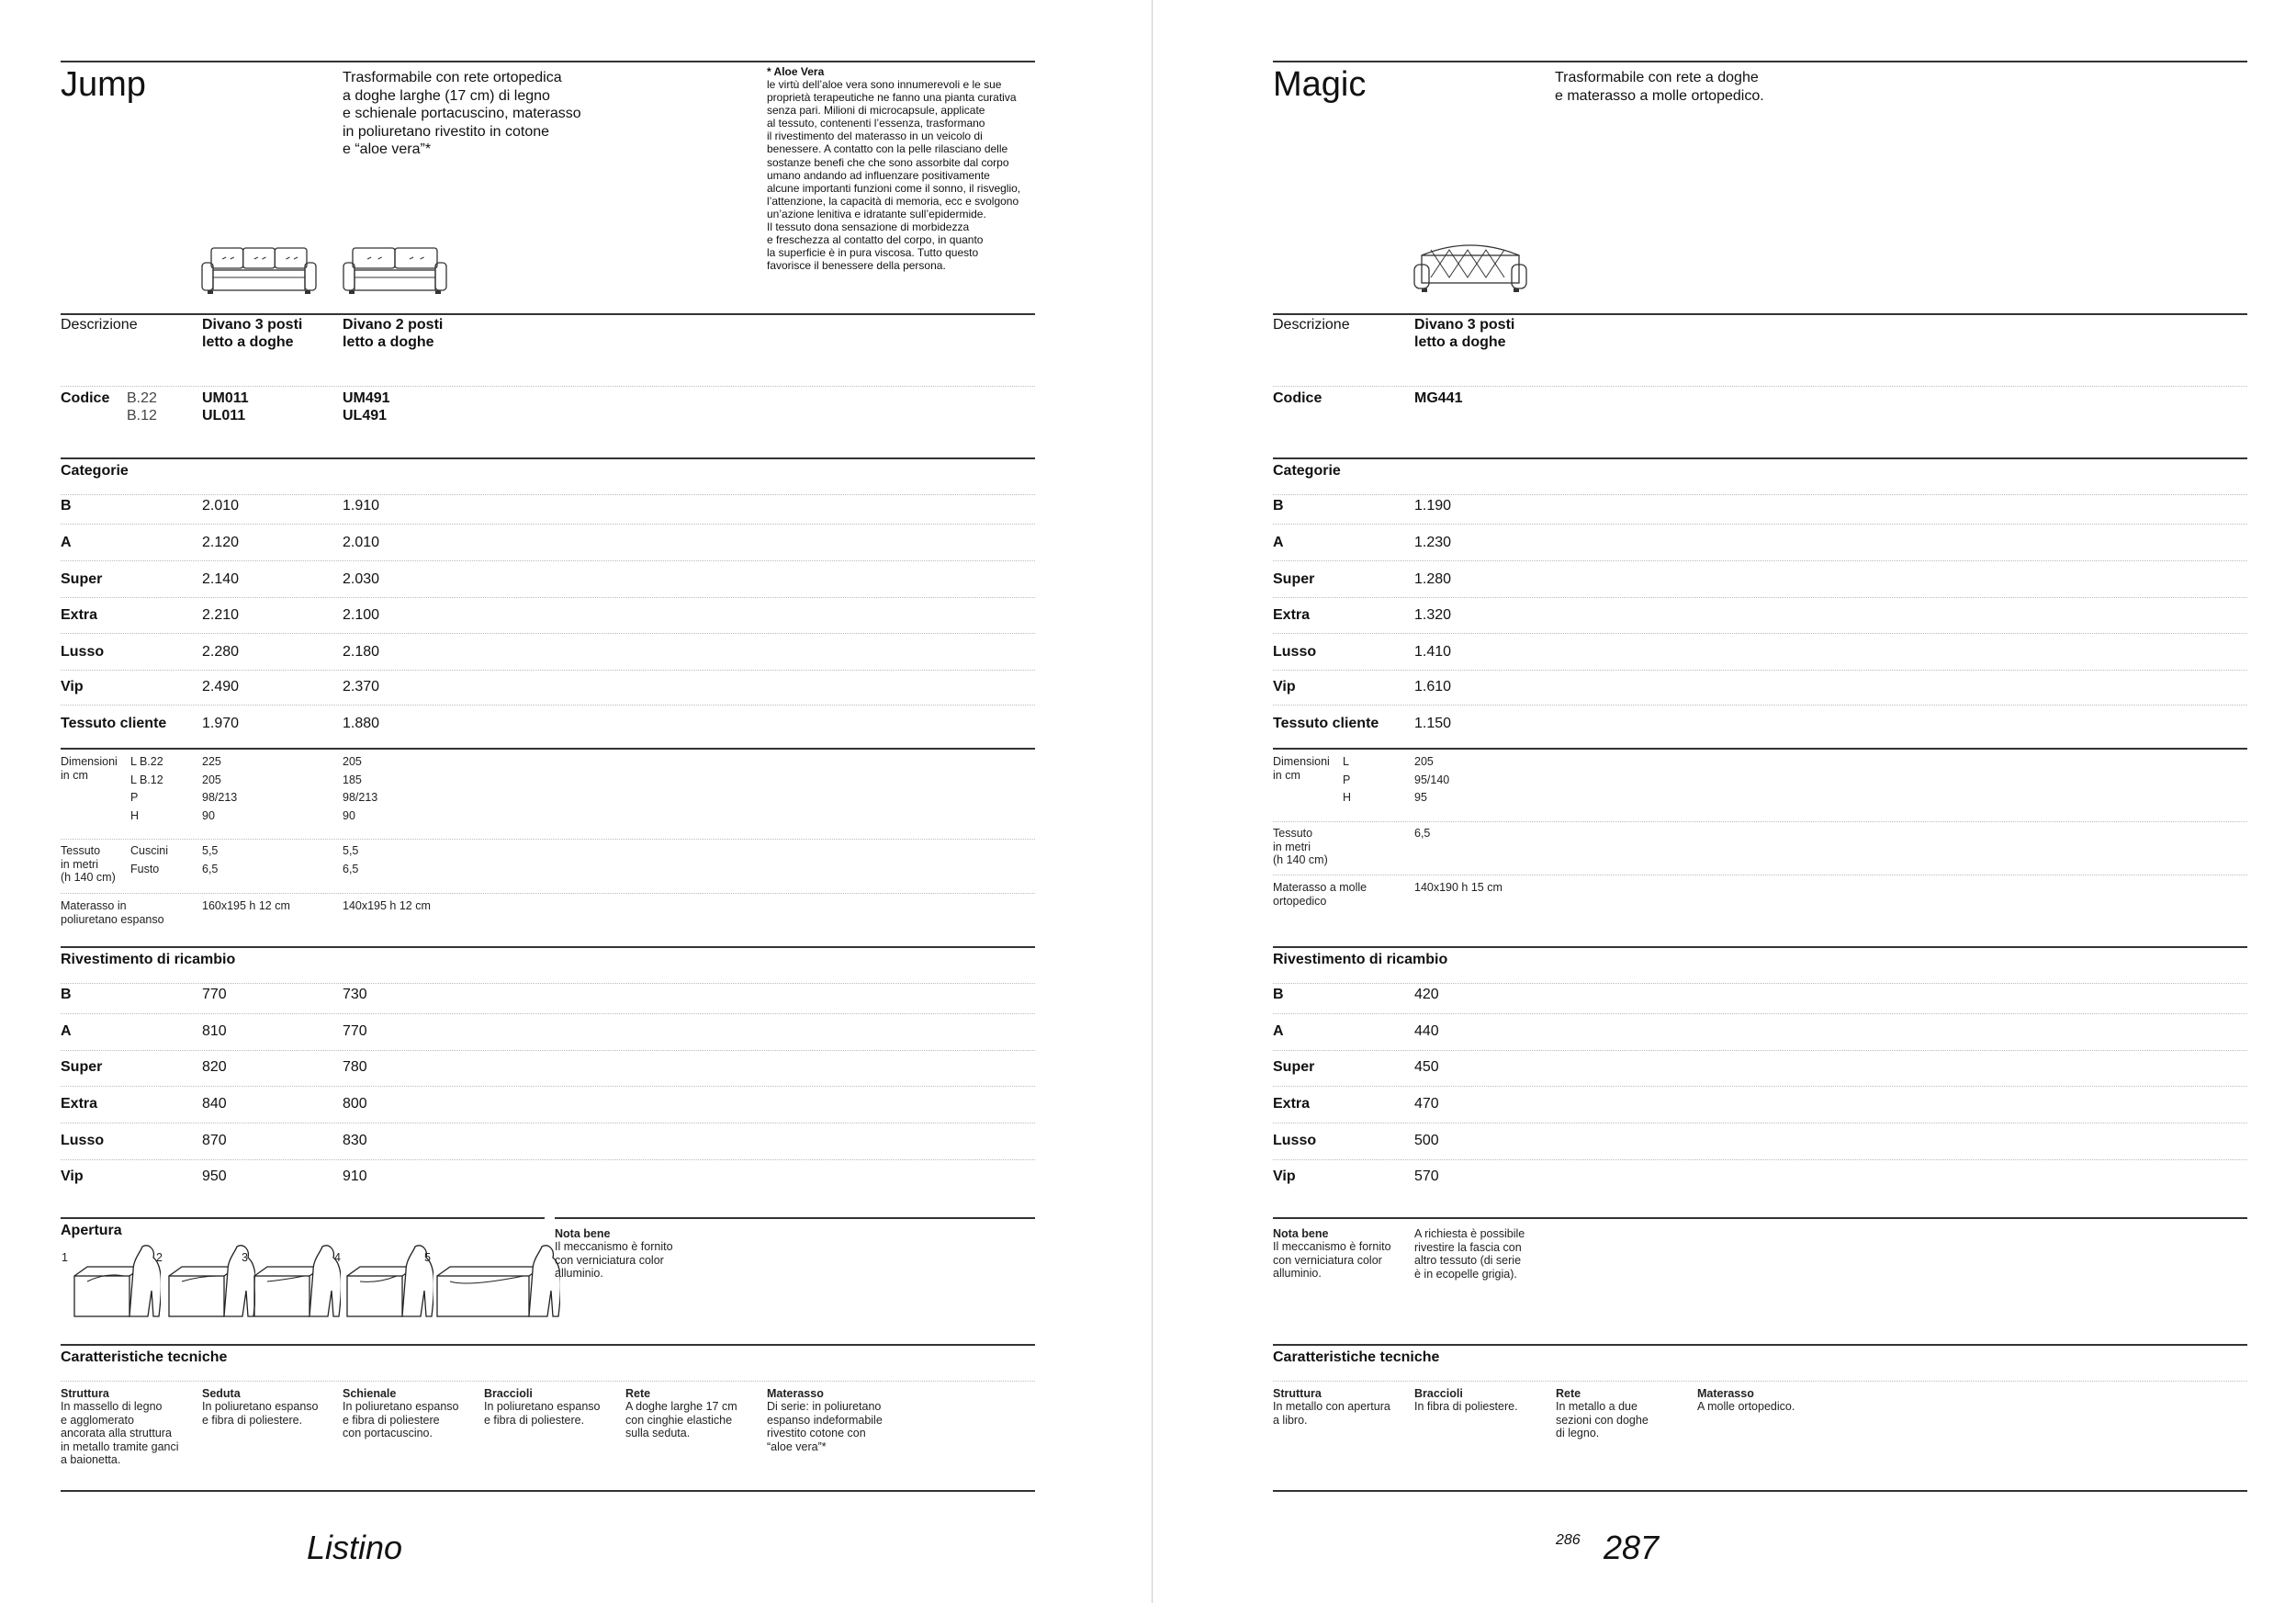 This screenshot has width=2296, height=1603. Describe the element at coordinates (1297, 398) in the screenshot. I see `codice-label: Codice` at that location.